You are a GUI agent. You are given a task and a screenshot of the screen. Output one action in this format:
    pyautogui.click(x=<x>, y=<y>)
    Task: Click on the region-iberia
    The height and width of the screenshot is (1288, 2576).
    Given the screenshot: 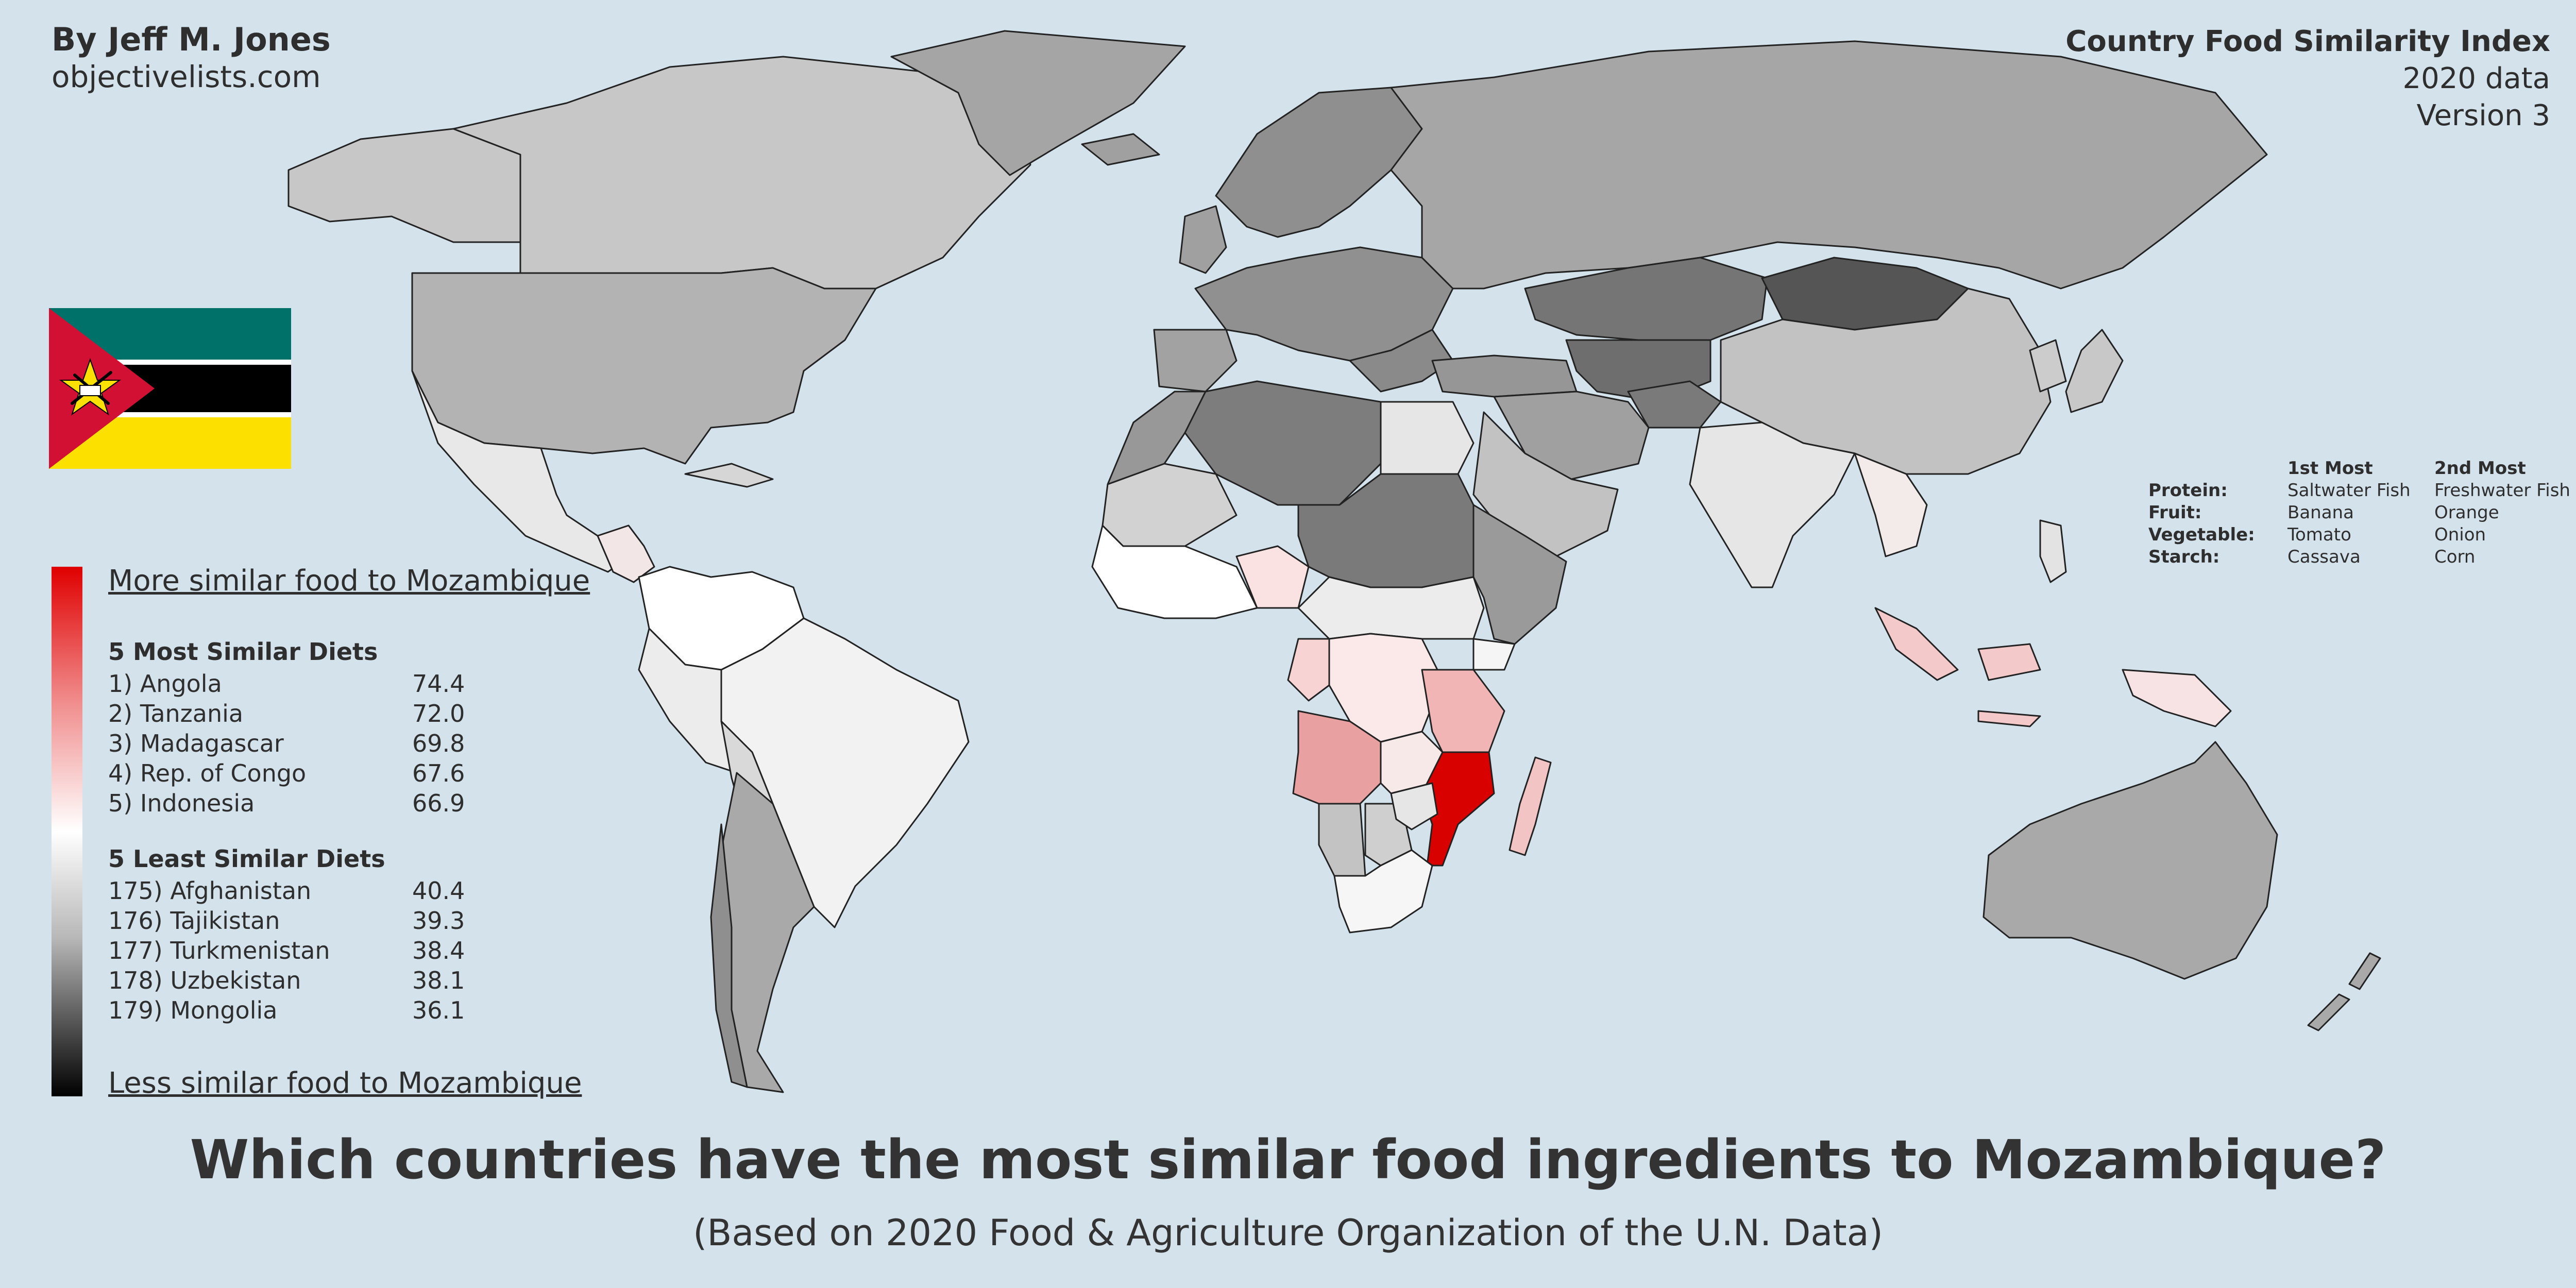 What is the action you would take?
    pyautogui.click(x=1195, y=361)
    